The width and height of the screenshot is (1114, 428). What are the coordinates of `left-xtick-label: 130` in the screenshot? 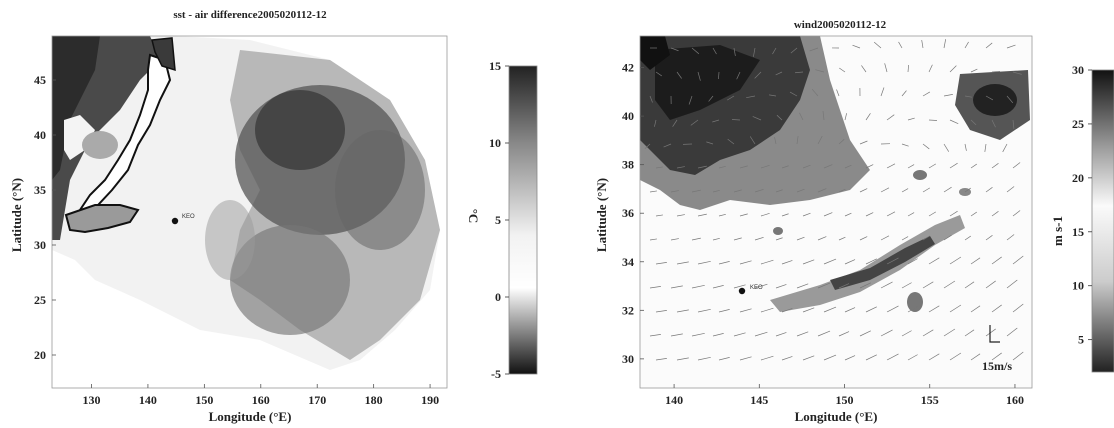 It's located at (92, 400).